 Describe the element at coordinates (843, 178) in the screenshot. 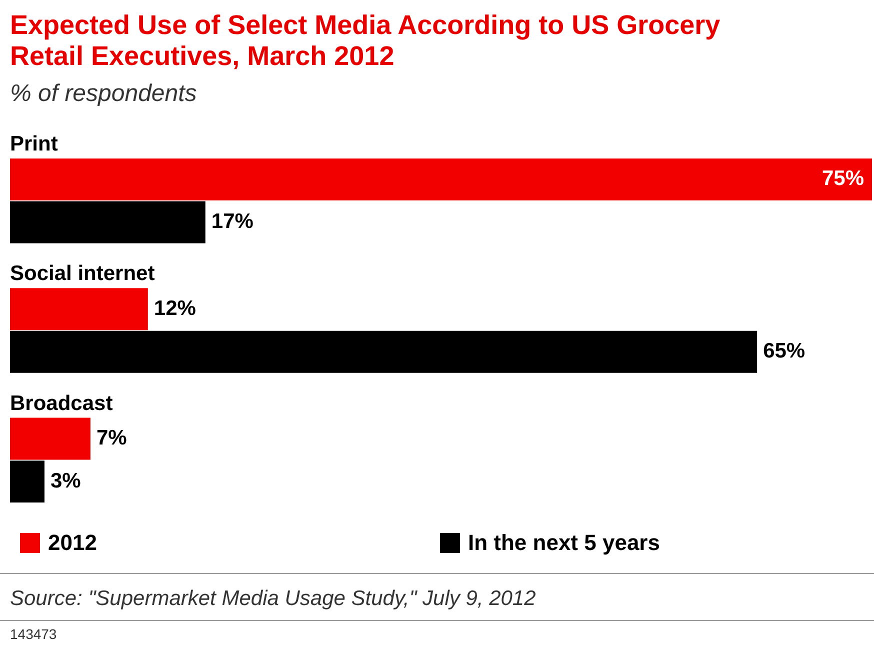

I see `data-label: 75%` at that location.